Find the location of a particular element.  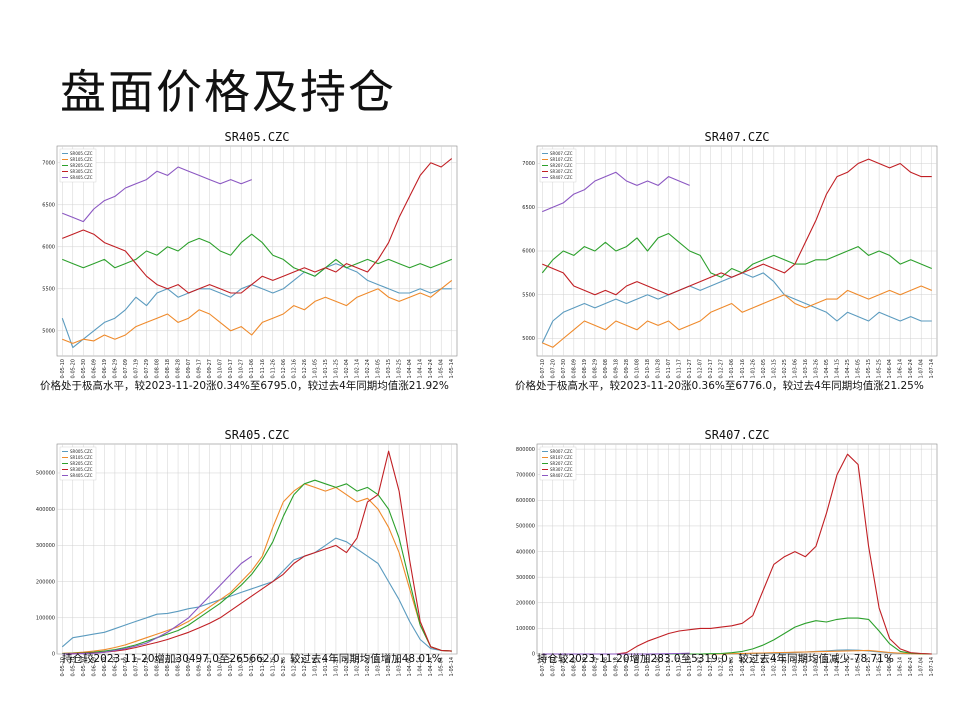

y-tick-label: 0 is located at coordinates (533, 655).